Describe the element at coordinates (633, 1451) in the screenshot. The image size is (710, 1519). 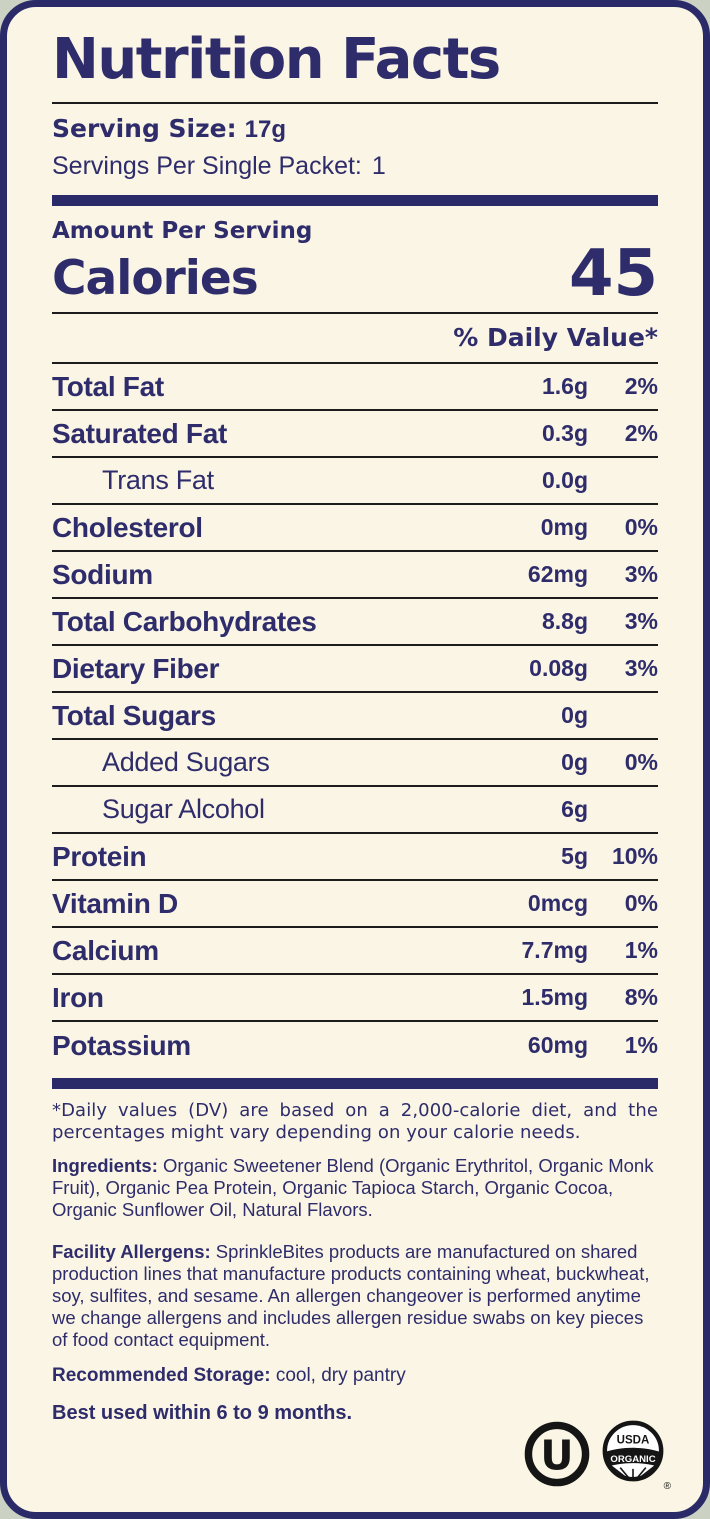
I see `usda-organic-icon: USDA ORGANIC` at that location.